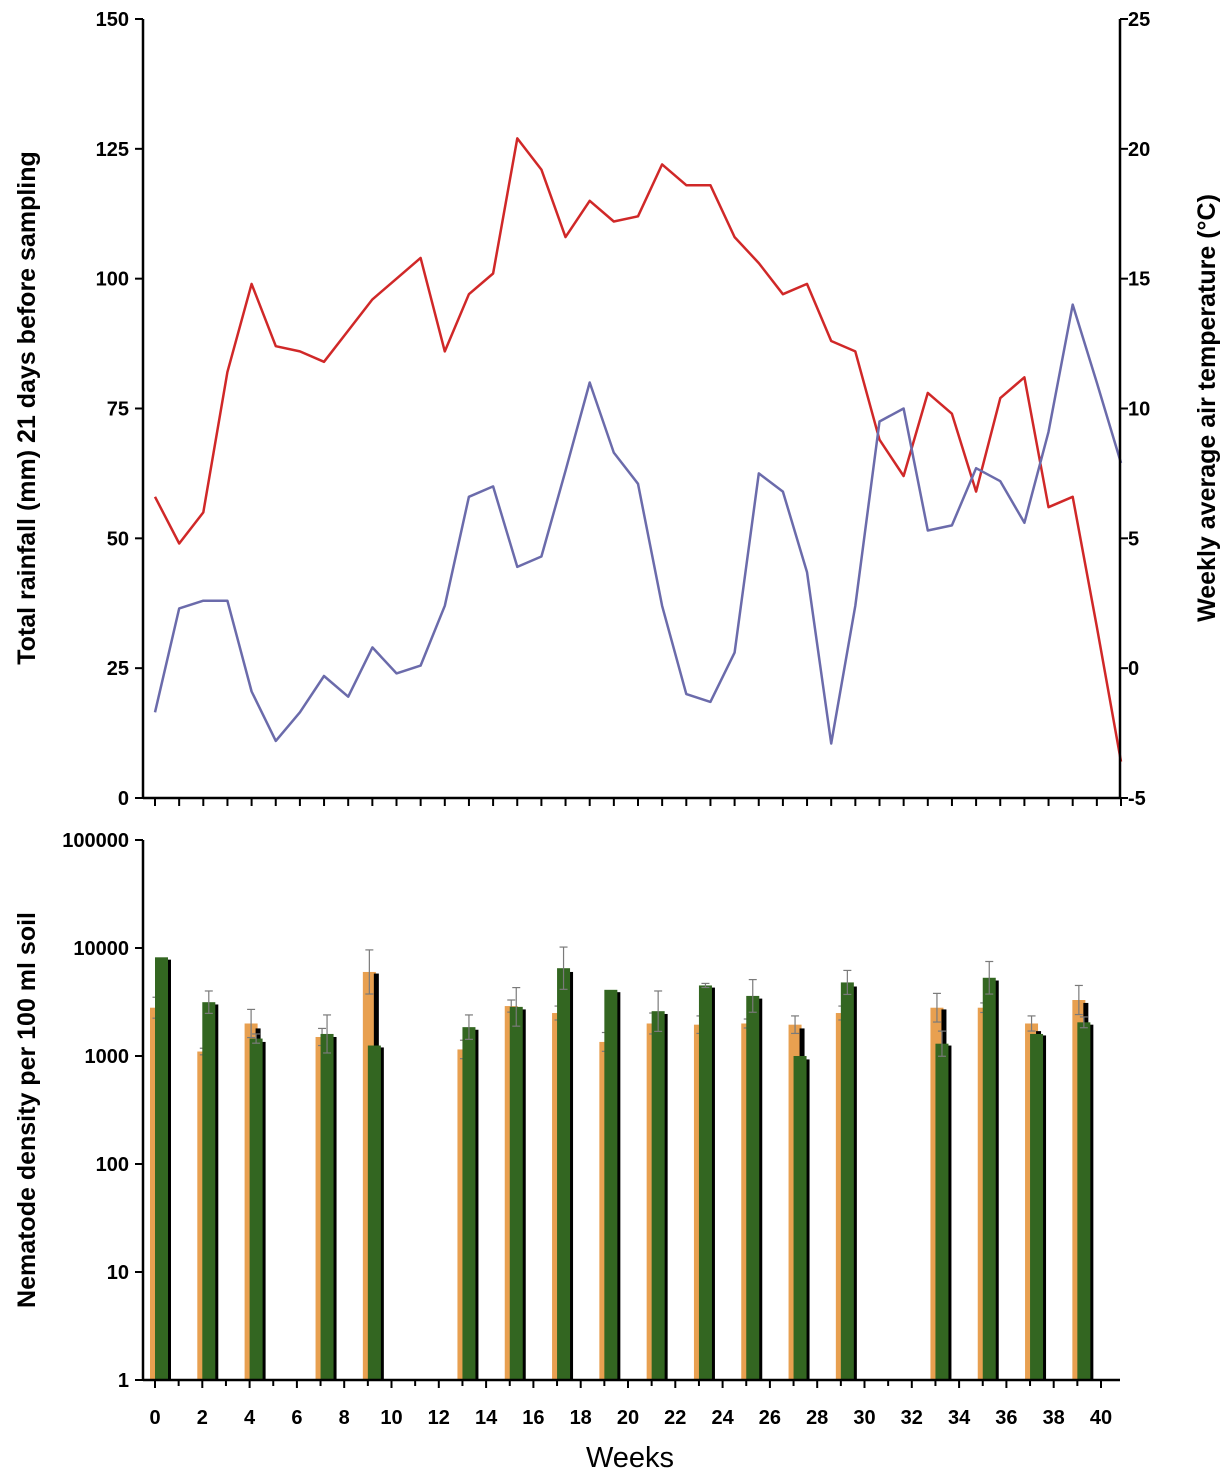  Describe the element at coordinates (112, 20) in the screenshot. I see `left-y-tick-label: 150` at that location.